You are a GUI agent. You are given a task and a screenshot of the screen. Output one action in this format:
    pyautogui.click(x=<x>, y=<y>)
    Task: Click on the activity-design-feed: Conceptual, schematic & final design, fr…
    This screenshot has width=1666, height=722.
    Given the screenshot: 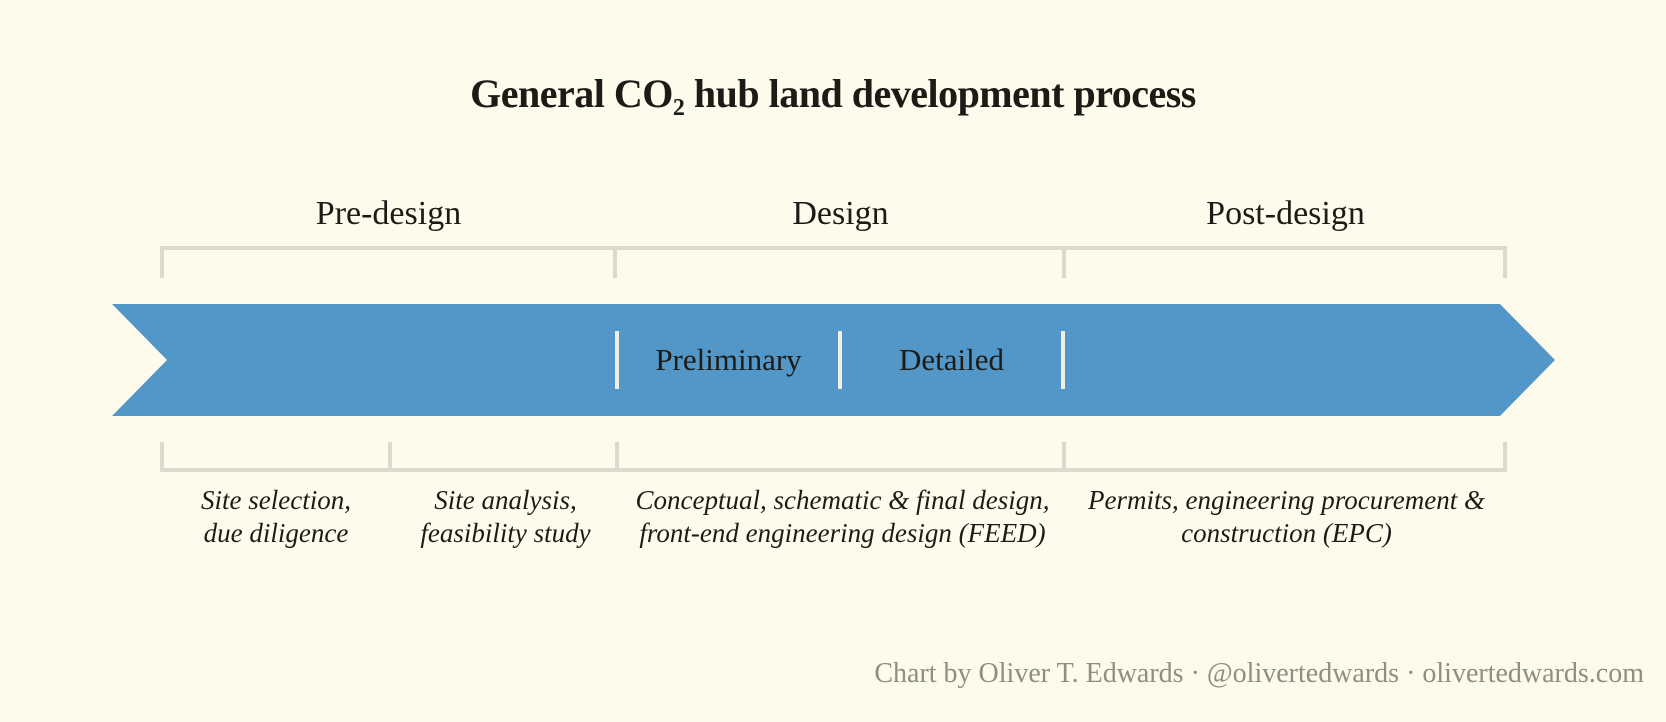 What is the action you would take?
    pyautogui.click(x=842, y=517)
    